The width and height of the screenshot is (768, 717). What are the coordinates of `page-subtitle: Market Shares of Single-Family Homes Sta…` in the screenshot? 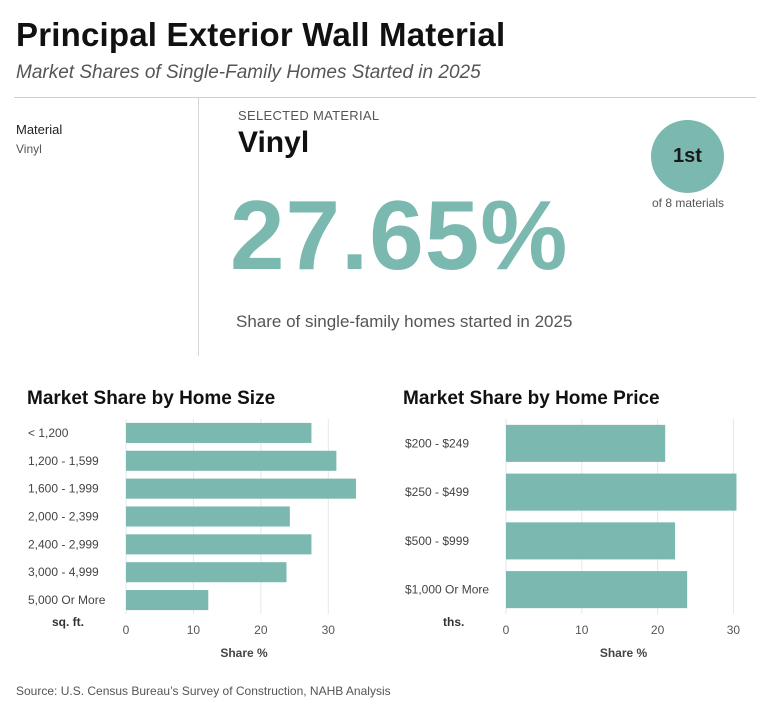 It's located at (248, 72).